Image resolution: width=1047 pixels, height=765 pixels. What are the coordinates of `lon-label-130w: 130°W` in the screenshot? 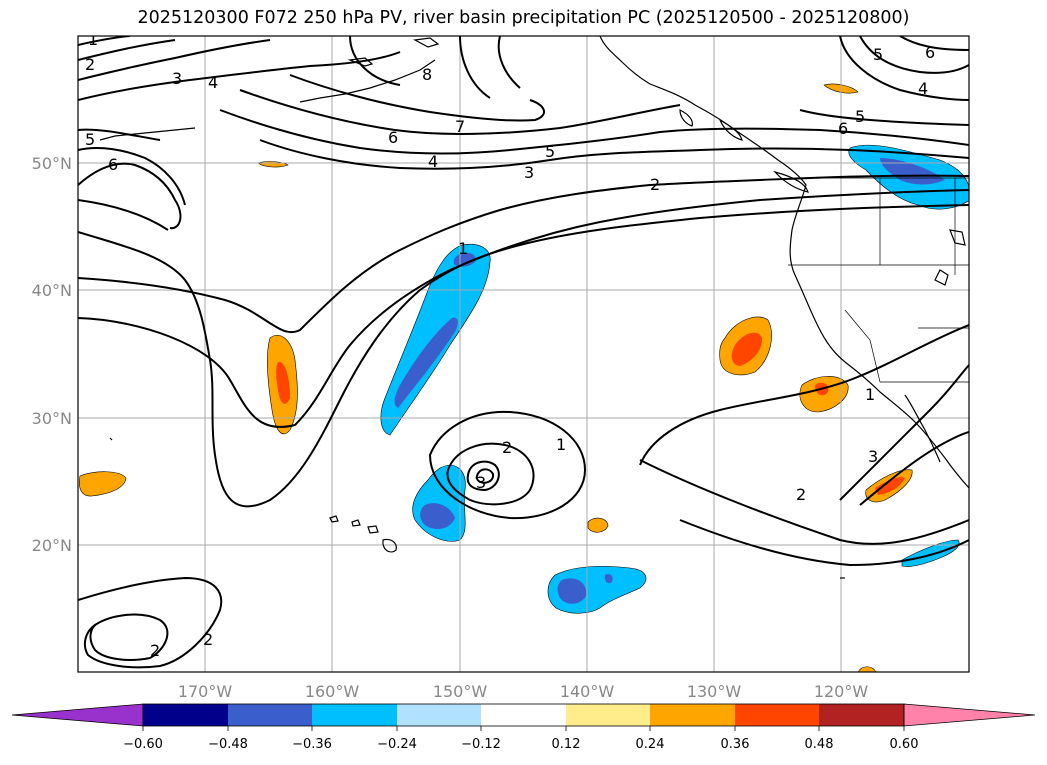 It's located at (714, 691).